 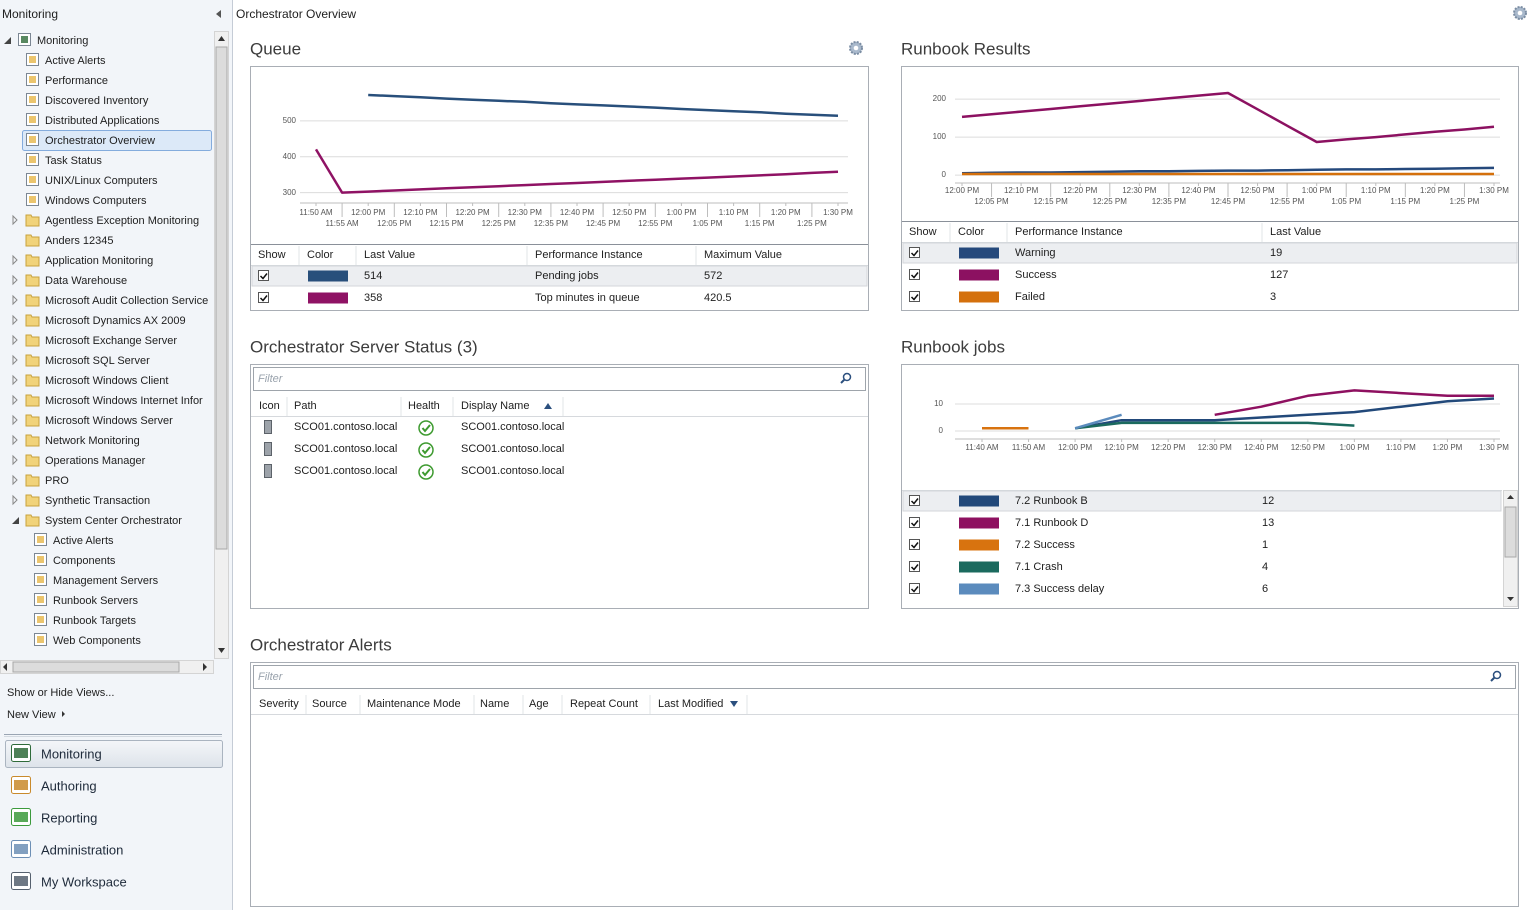 I want to click on wunderbar-label: Administration, so click(x=82, y=849).